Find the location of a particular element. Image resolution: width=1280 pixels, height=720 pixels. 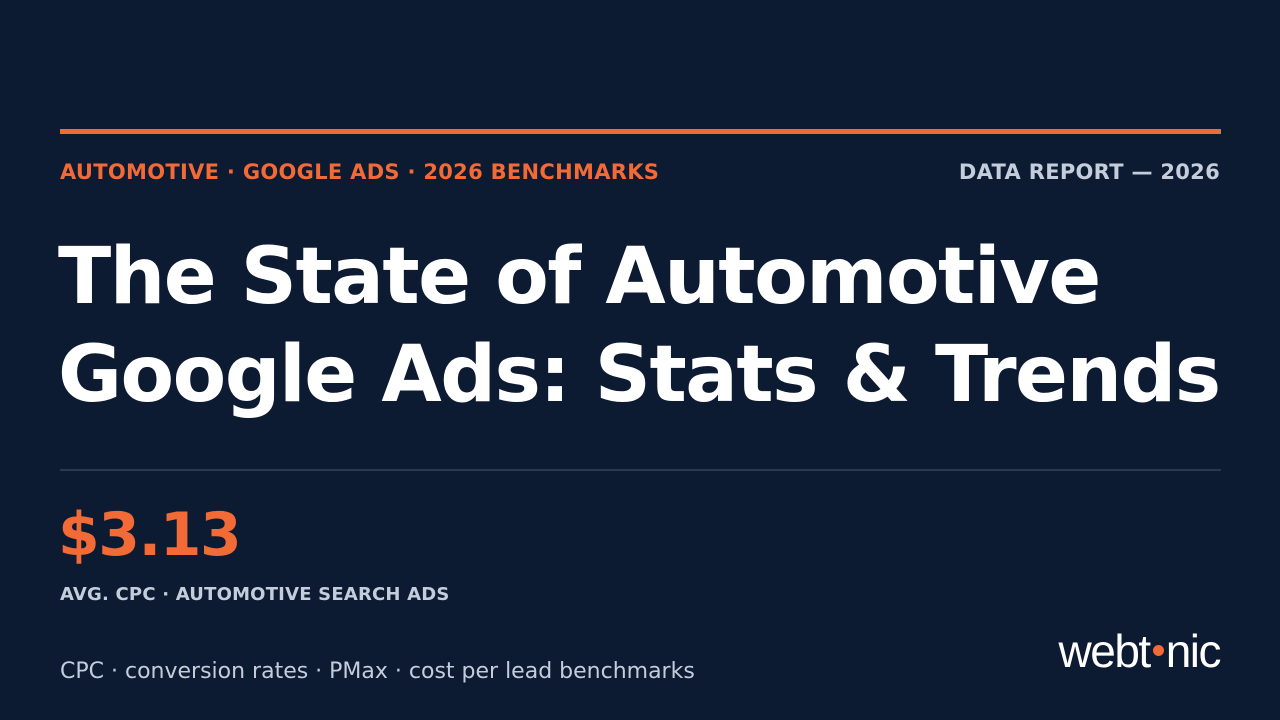

title-line-2: Google Ads: Stats & Trends is located at coordinates (639, 375).